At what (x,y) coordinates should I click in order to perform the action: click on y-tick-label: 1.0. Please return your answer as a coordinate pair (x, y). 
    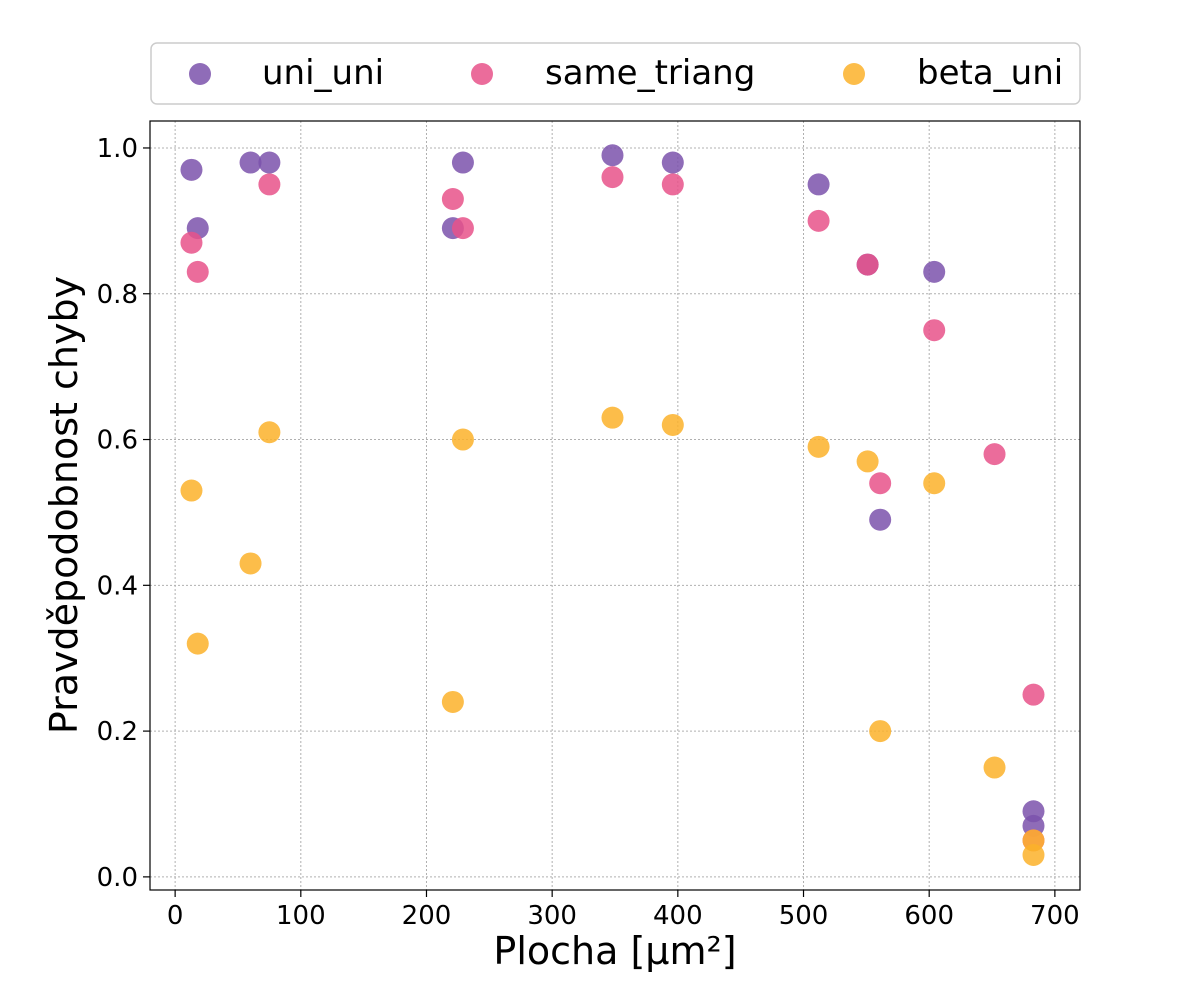
    Looking at the image, I should click on (117, 149).